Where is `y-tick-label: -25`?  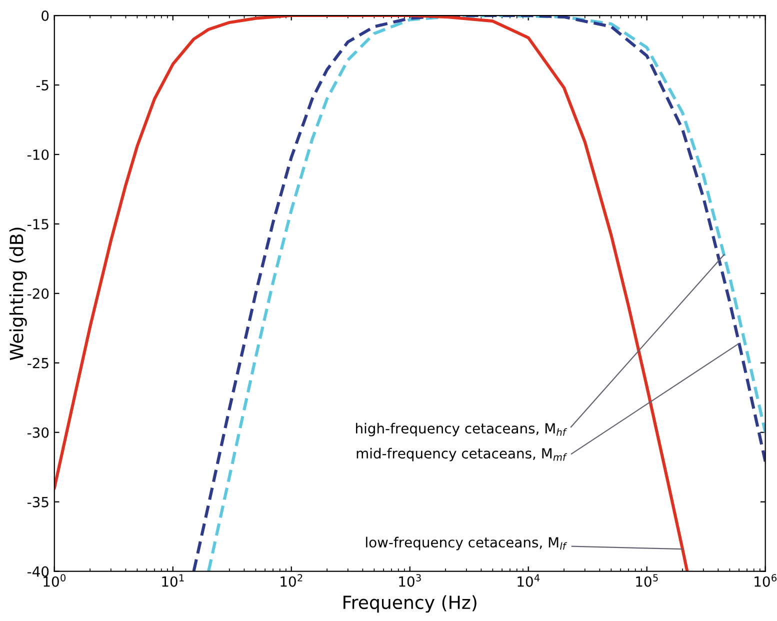
y-tick-label: -25 is located at coordinates (38, 363).